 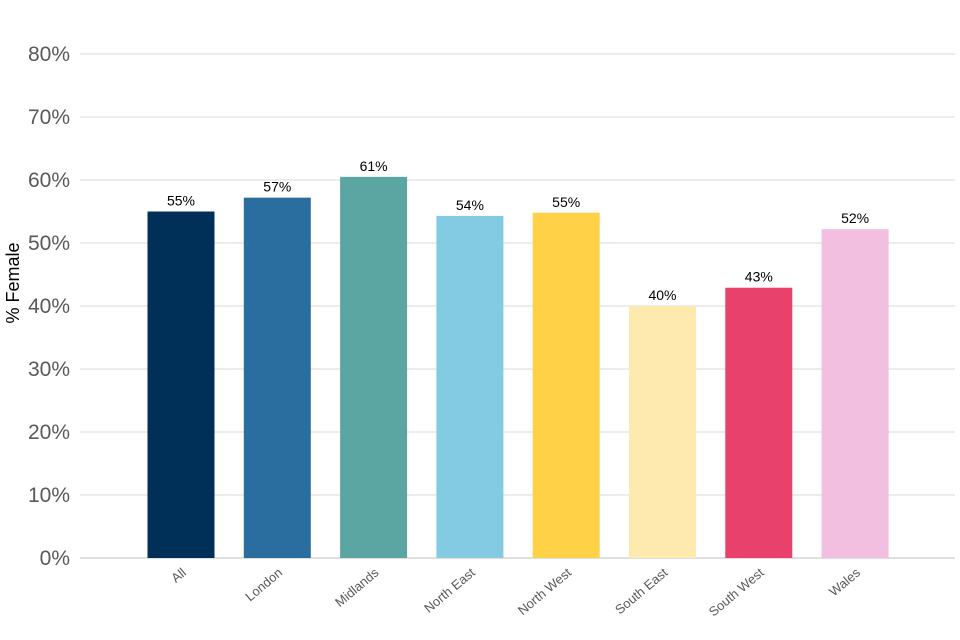 I want to click on x-tick-label: Wales, so click(x=844, y=581).